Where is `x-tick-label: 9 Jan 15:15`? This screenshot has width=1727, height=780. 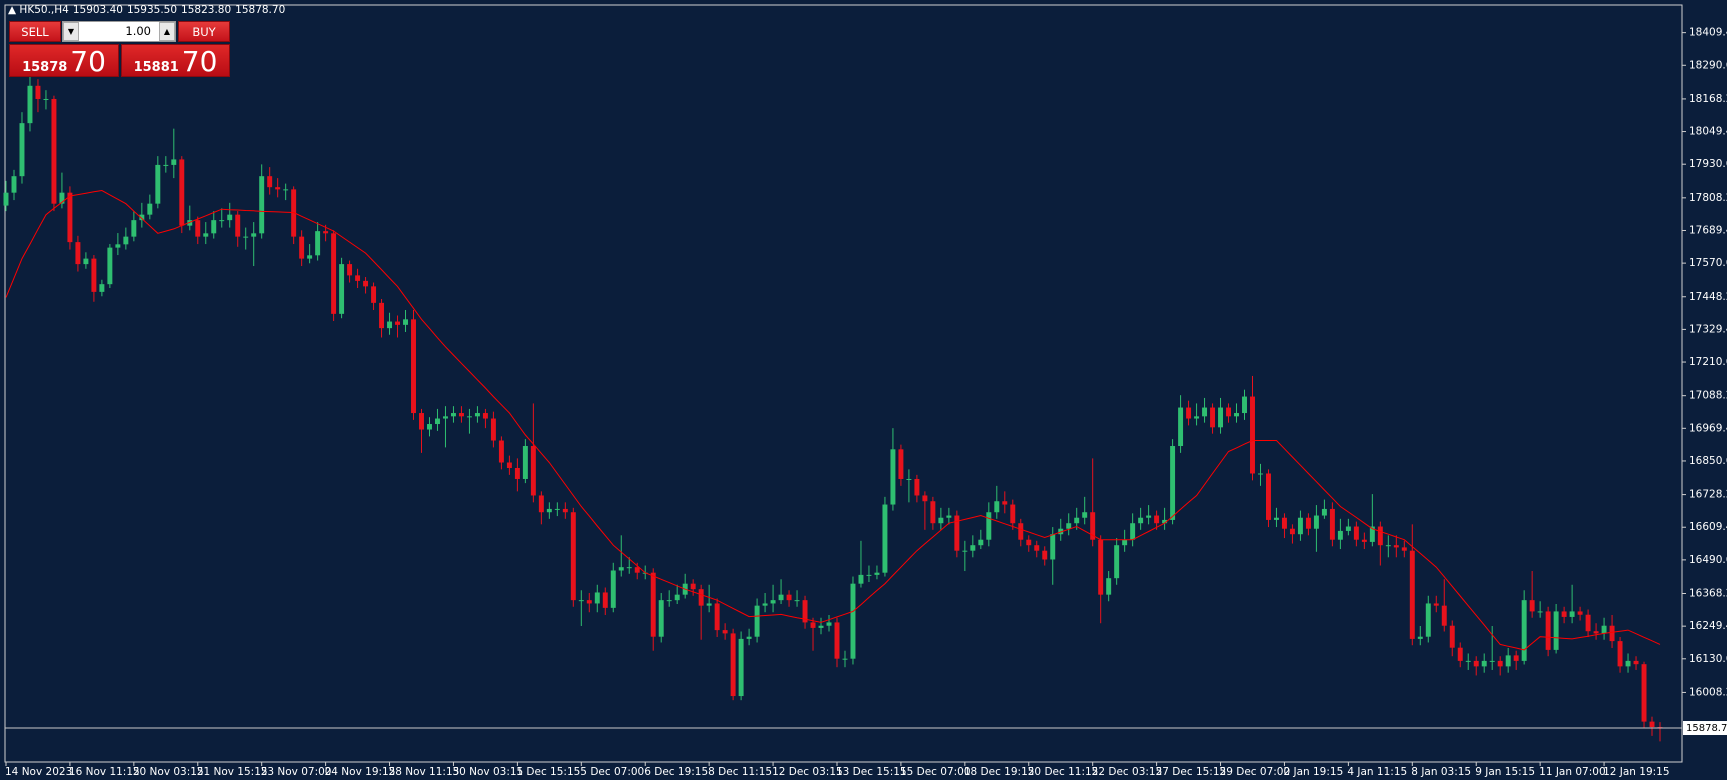 x-tick-label: 9 Jan 15:15 is located at coordinates (1505, 772).